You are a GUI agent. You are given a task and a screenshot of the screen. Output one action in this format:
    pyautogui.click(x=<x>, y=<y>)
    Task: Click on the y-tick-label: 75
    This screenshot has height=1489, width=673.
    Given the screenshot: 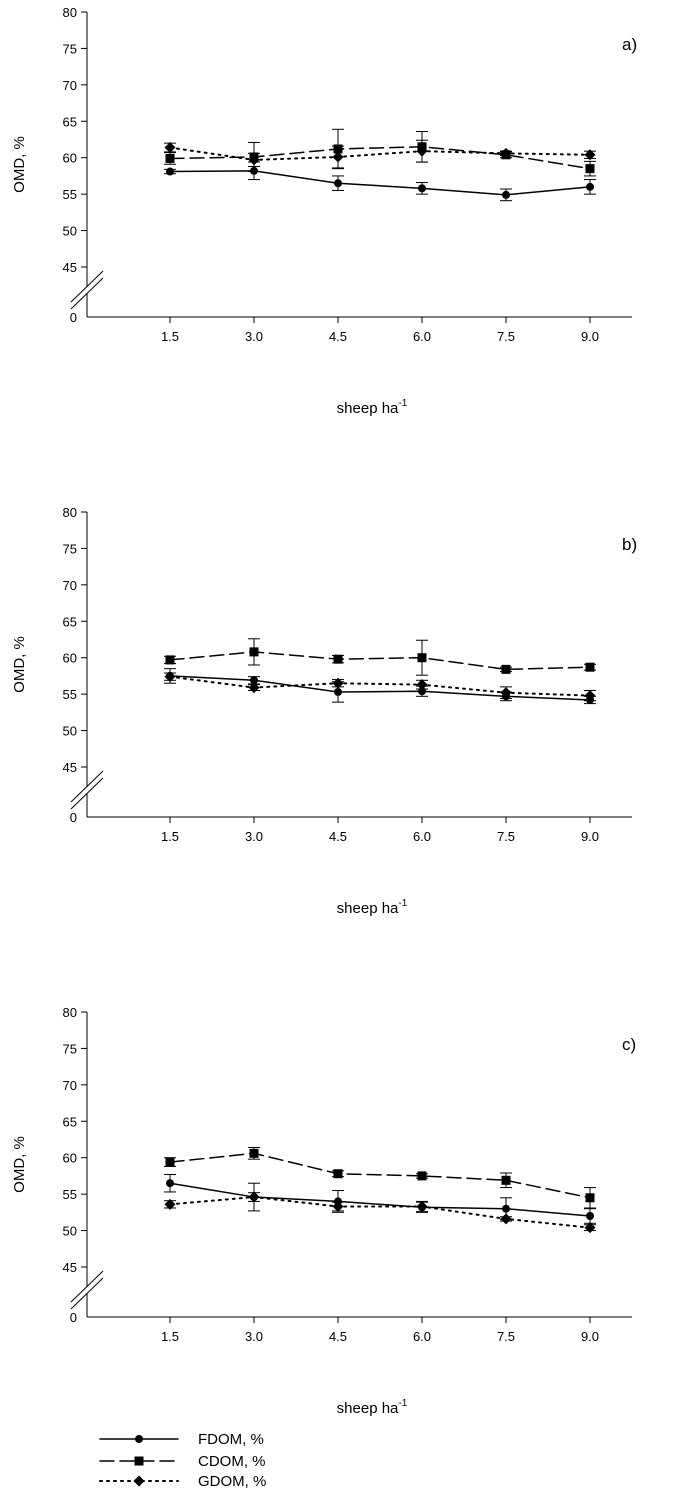 What is the action you would take?
    pyautogui.click(x=70, y=48)
    